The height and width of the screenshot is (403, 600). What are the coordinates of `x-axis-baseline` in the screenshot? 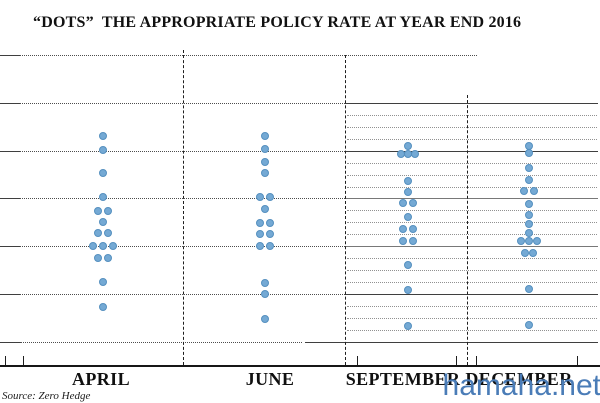 It's located at (300, 366).